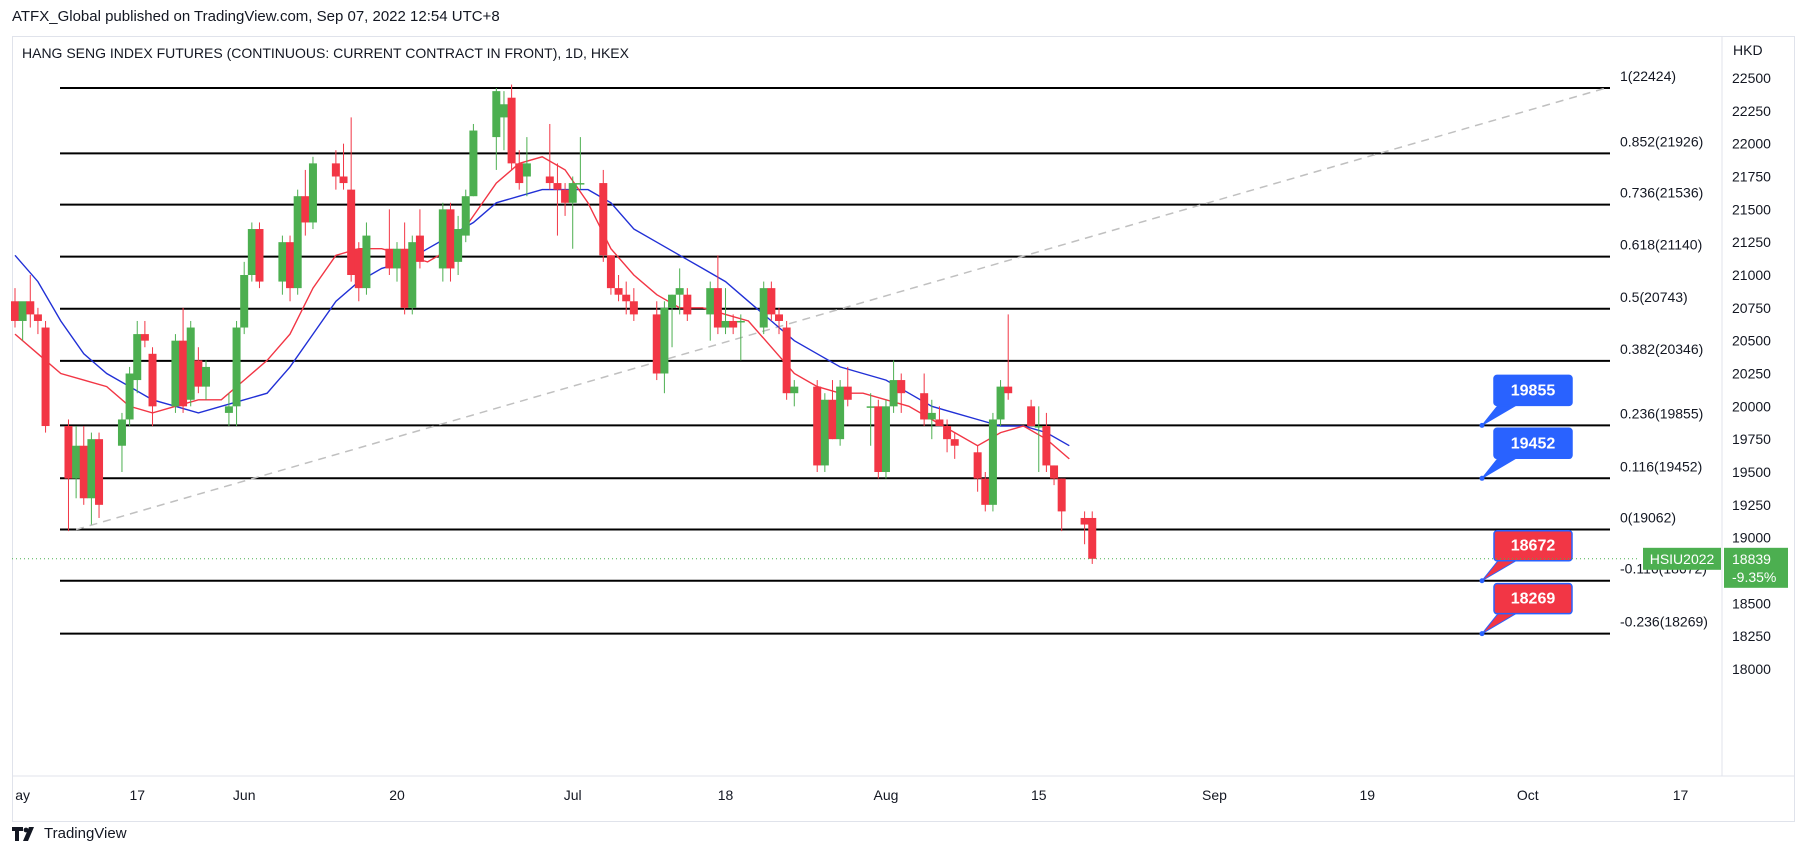 This screenshot has width=1814, height=856. What do you see at coordinates (1751, 439) in the screenshot?
I see `price-tick-label: 19750` at bounding box center [1751, 439].